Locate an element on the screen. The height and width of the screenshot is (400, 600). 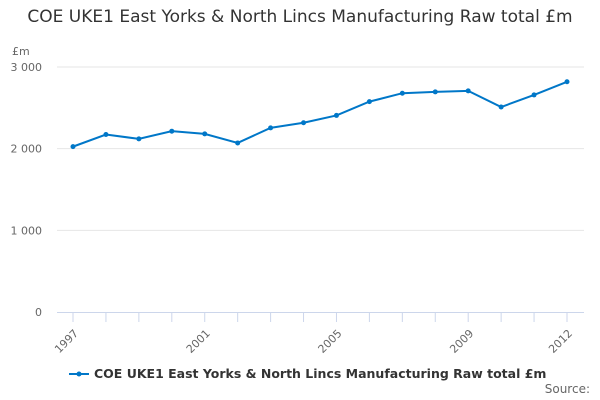
legend-line-icon is located at coordinates (79, 373).